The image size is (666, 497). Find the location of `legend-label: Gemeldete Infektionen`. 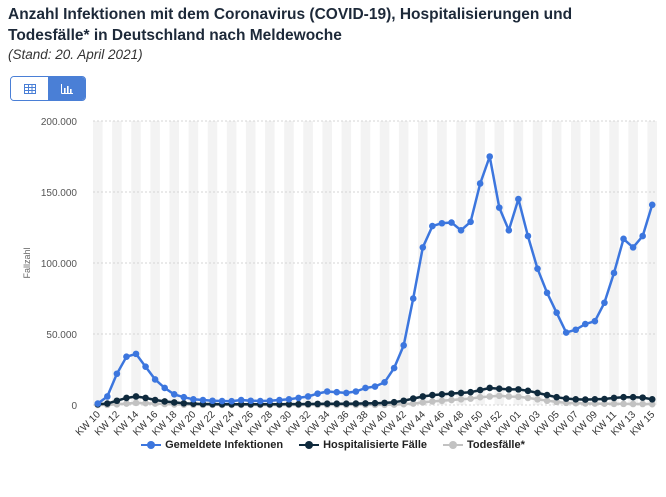

legend-label: Gemeldete Infektionen is located at coordinates (224, 445).